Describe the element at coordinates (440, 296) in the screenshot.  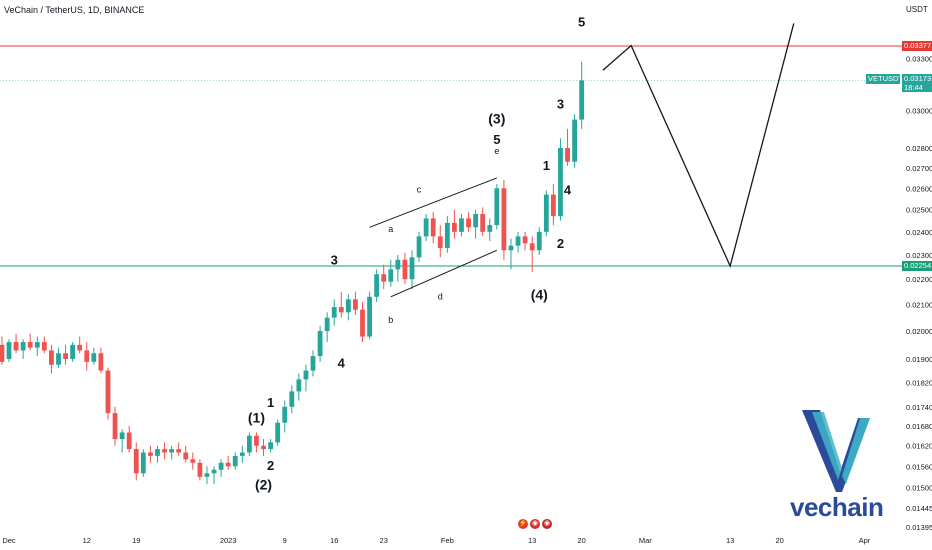
I see `wave-label: d` at that location.